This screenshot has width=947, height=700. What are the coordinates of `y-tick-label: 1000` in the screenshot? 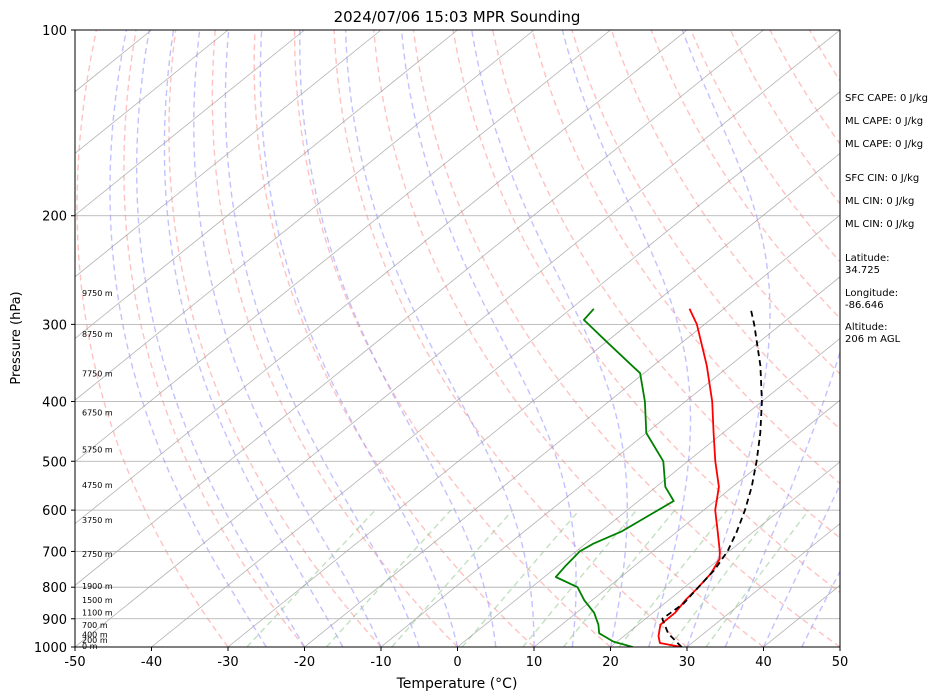 It's located at (50, 648).